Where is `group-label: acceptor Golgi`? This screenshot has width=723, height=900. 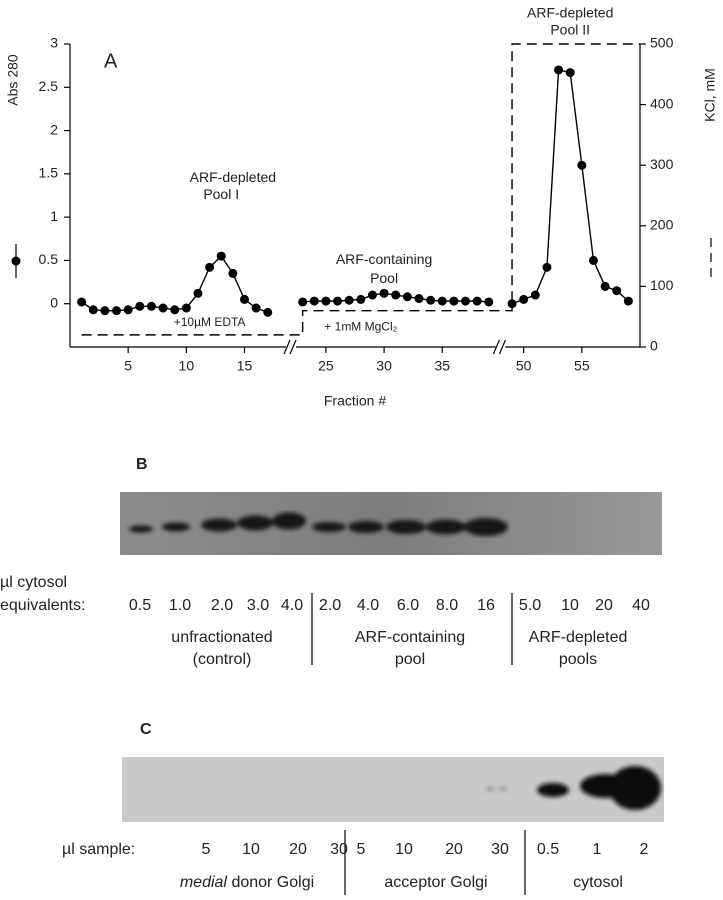 group-label: acceptor Golgi is located at coordinates (435, 882).